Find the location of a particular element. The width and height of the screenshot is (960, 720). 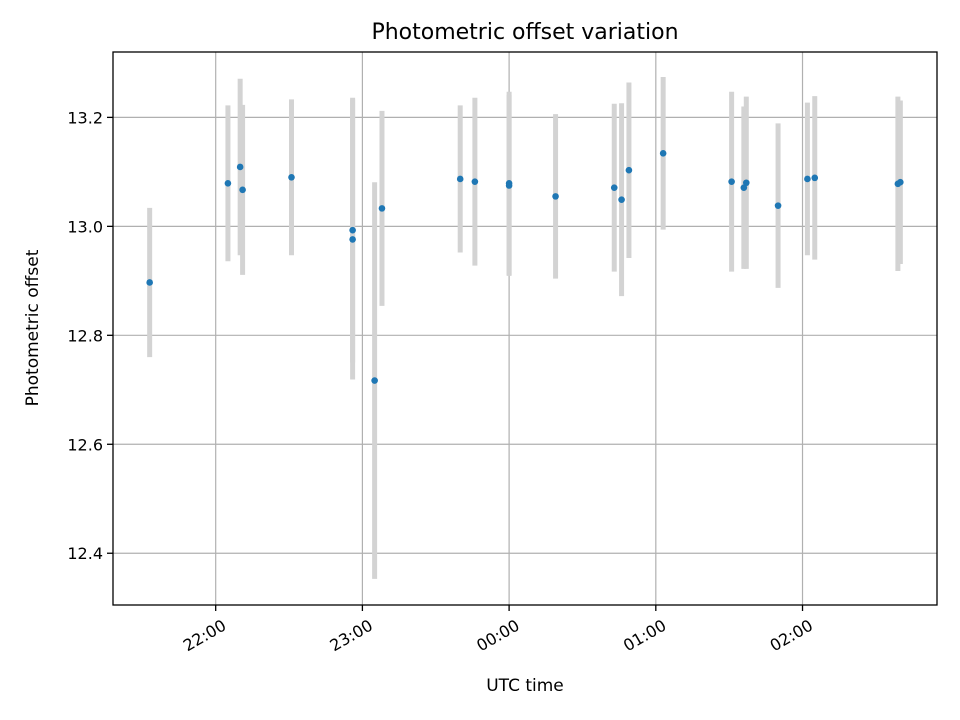

y-tick-label: 12.6 is located at coordinates (85, 444).